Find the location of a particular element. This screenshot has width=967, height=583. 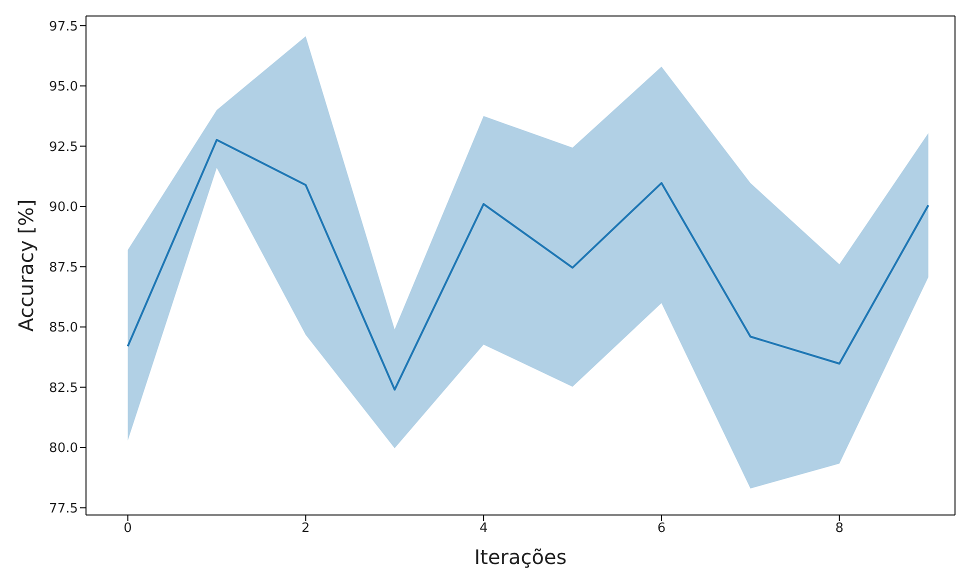

y-tick-label: 85.0 is located at coordinates (63, 328).